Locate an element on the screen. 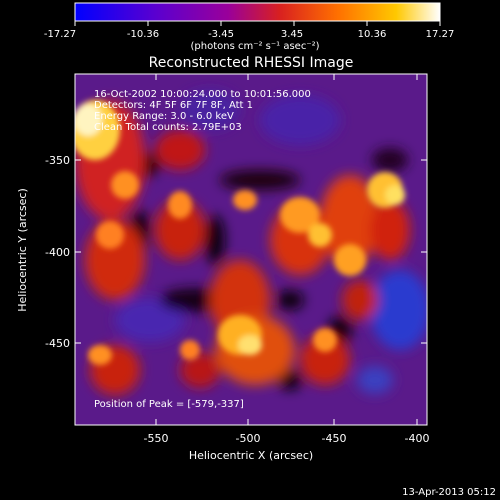 The image size is (500, 500). colorbar is located at coordinates (257, 12).